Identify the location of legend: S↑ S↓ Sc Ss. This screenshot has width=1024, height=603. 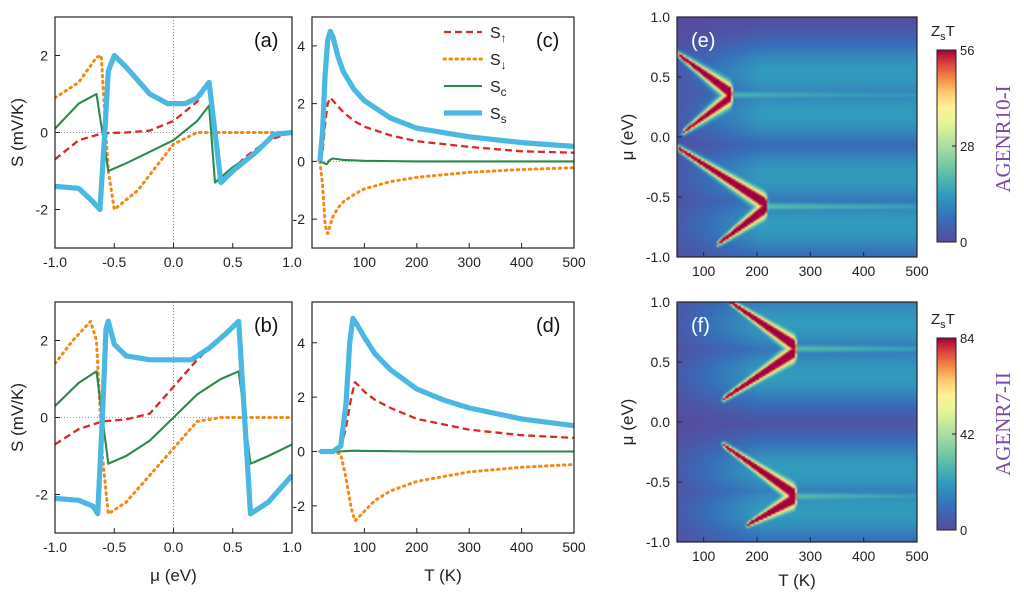
(474, 75).